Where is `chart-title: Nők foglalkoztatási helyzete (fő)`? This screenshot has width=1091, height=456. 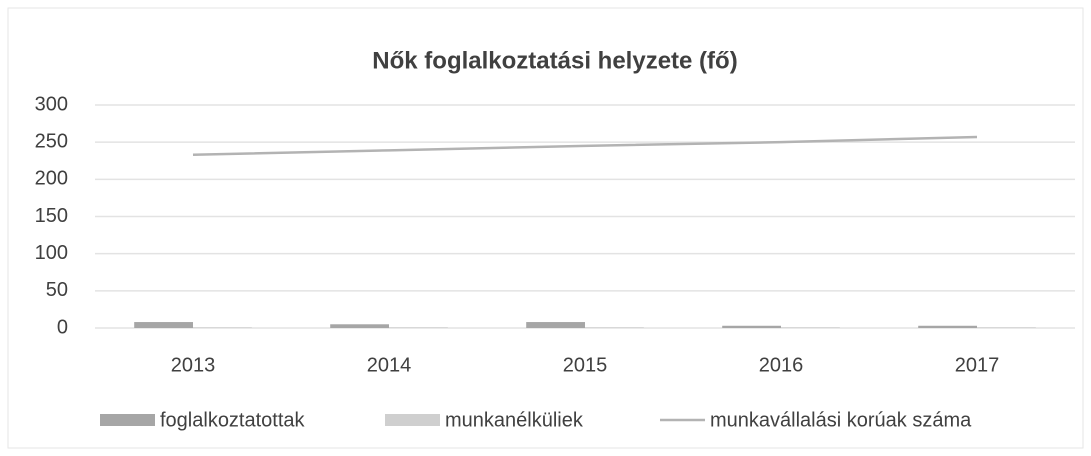 chart-title: Nők foglalkoztatási helyzete (fő) is located at coordinates (554, 60).